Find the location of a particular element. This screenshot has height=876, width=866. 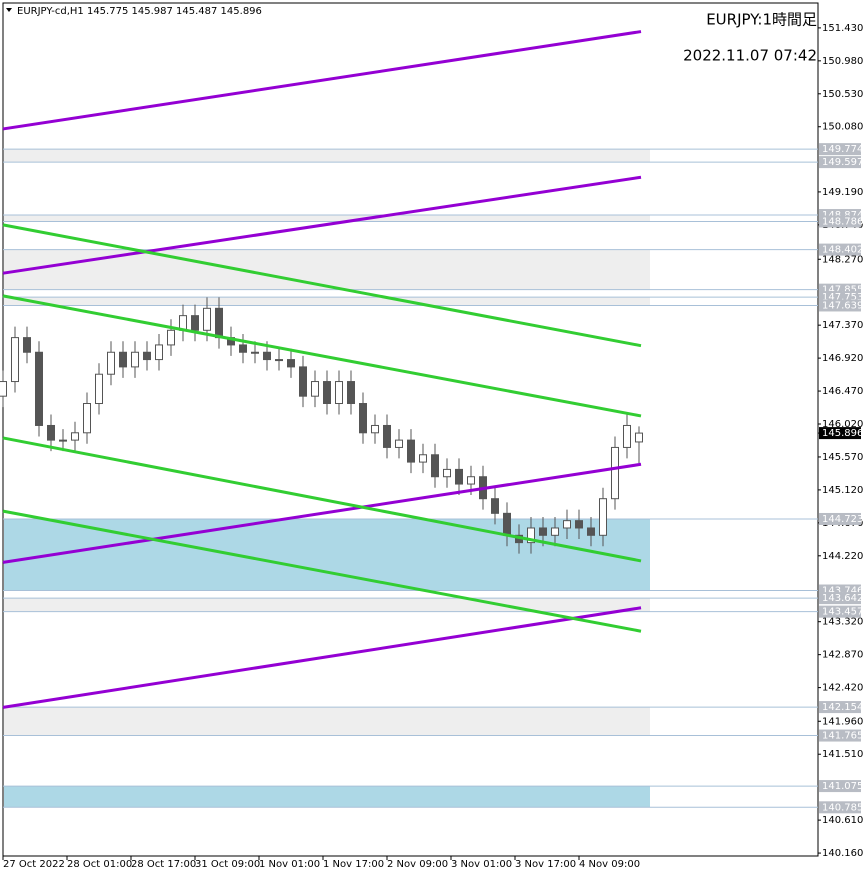

level-label: 141.075 is located at coordinates (842, 786).